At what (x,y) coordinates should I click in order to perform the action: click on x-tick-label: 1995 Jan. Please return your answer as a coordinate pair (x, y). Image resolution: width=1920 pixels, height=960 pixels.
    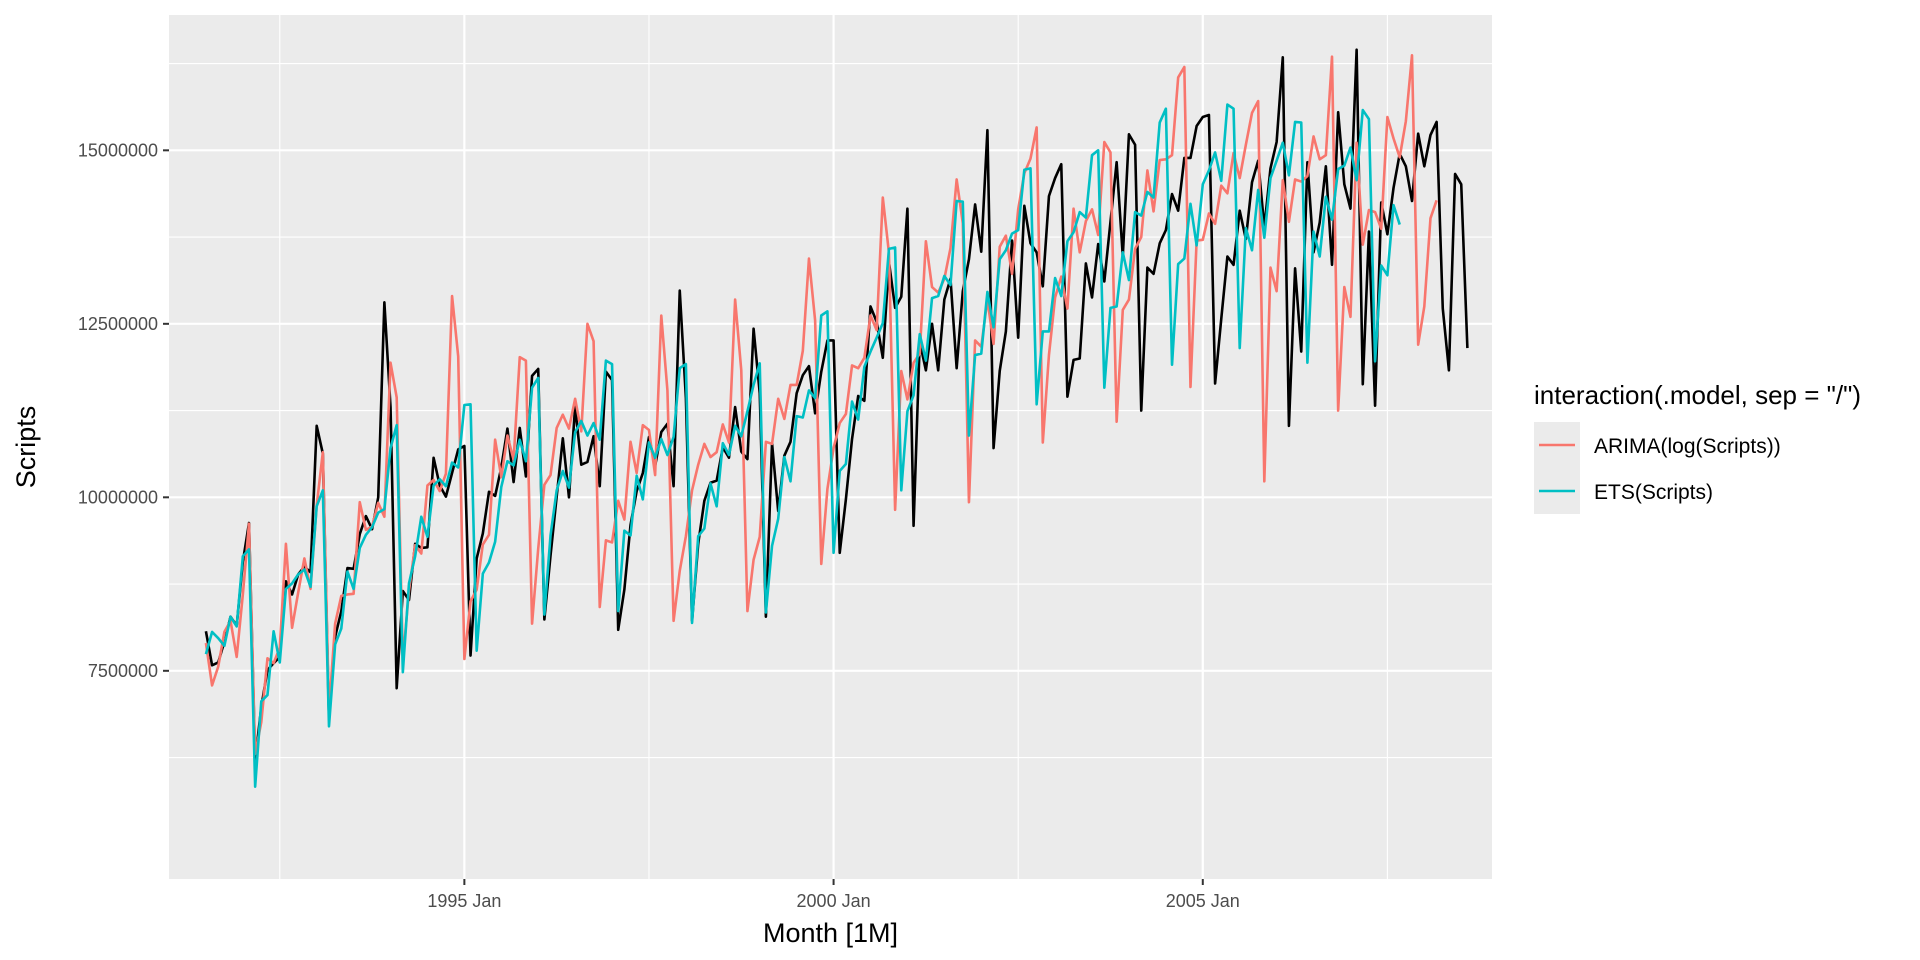
    Looking at the image, I should click on (464, 901).